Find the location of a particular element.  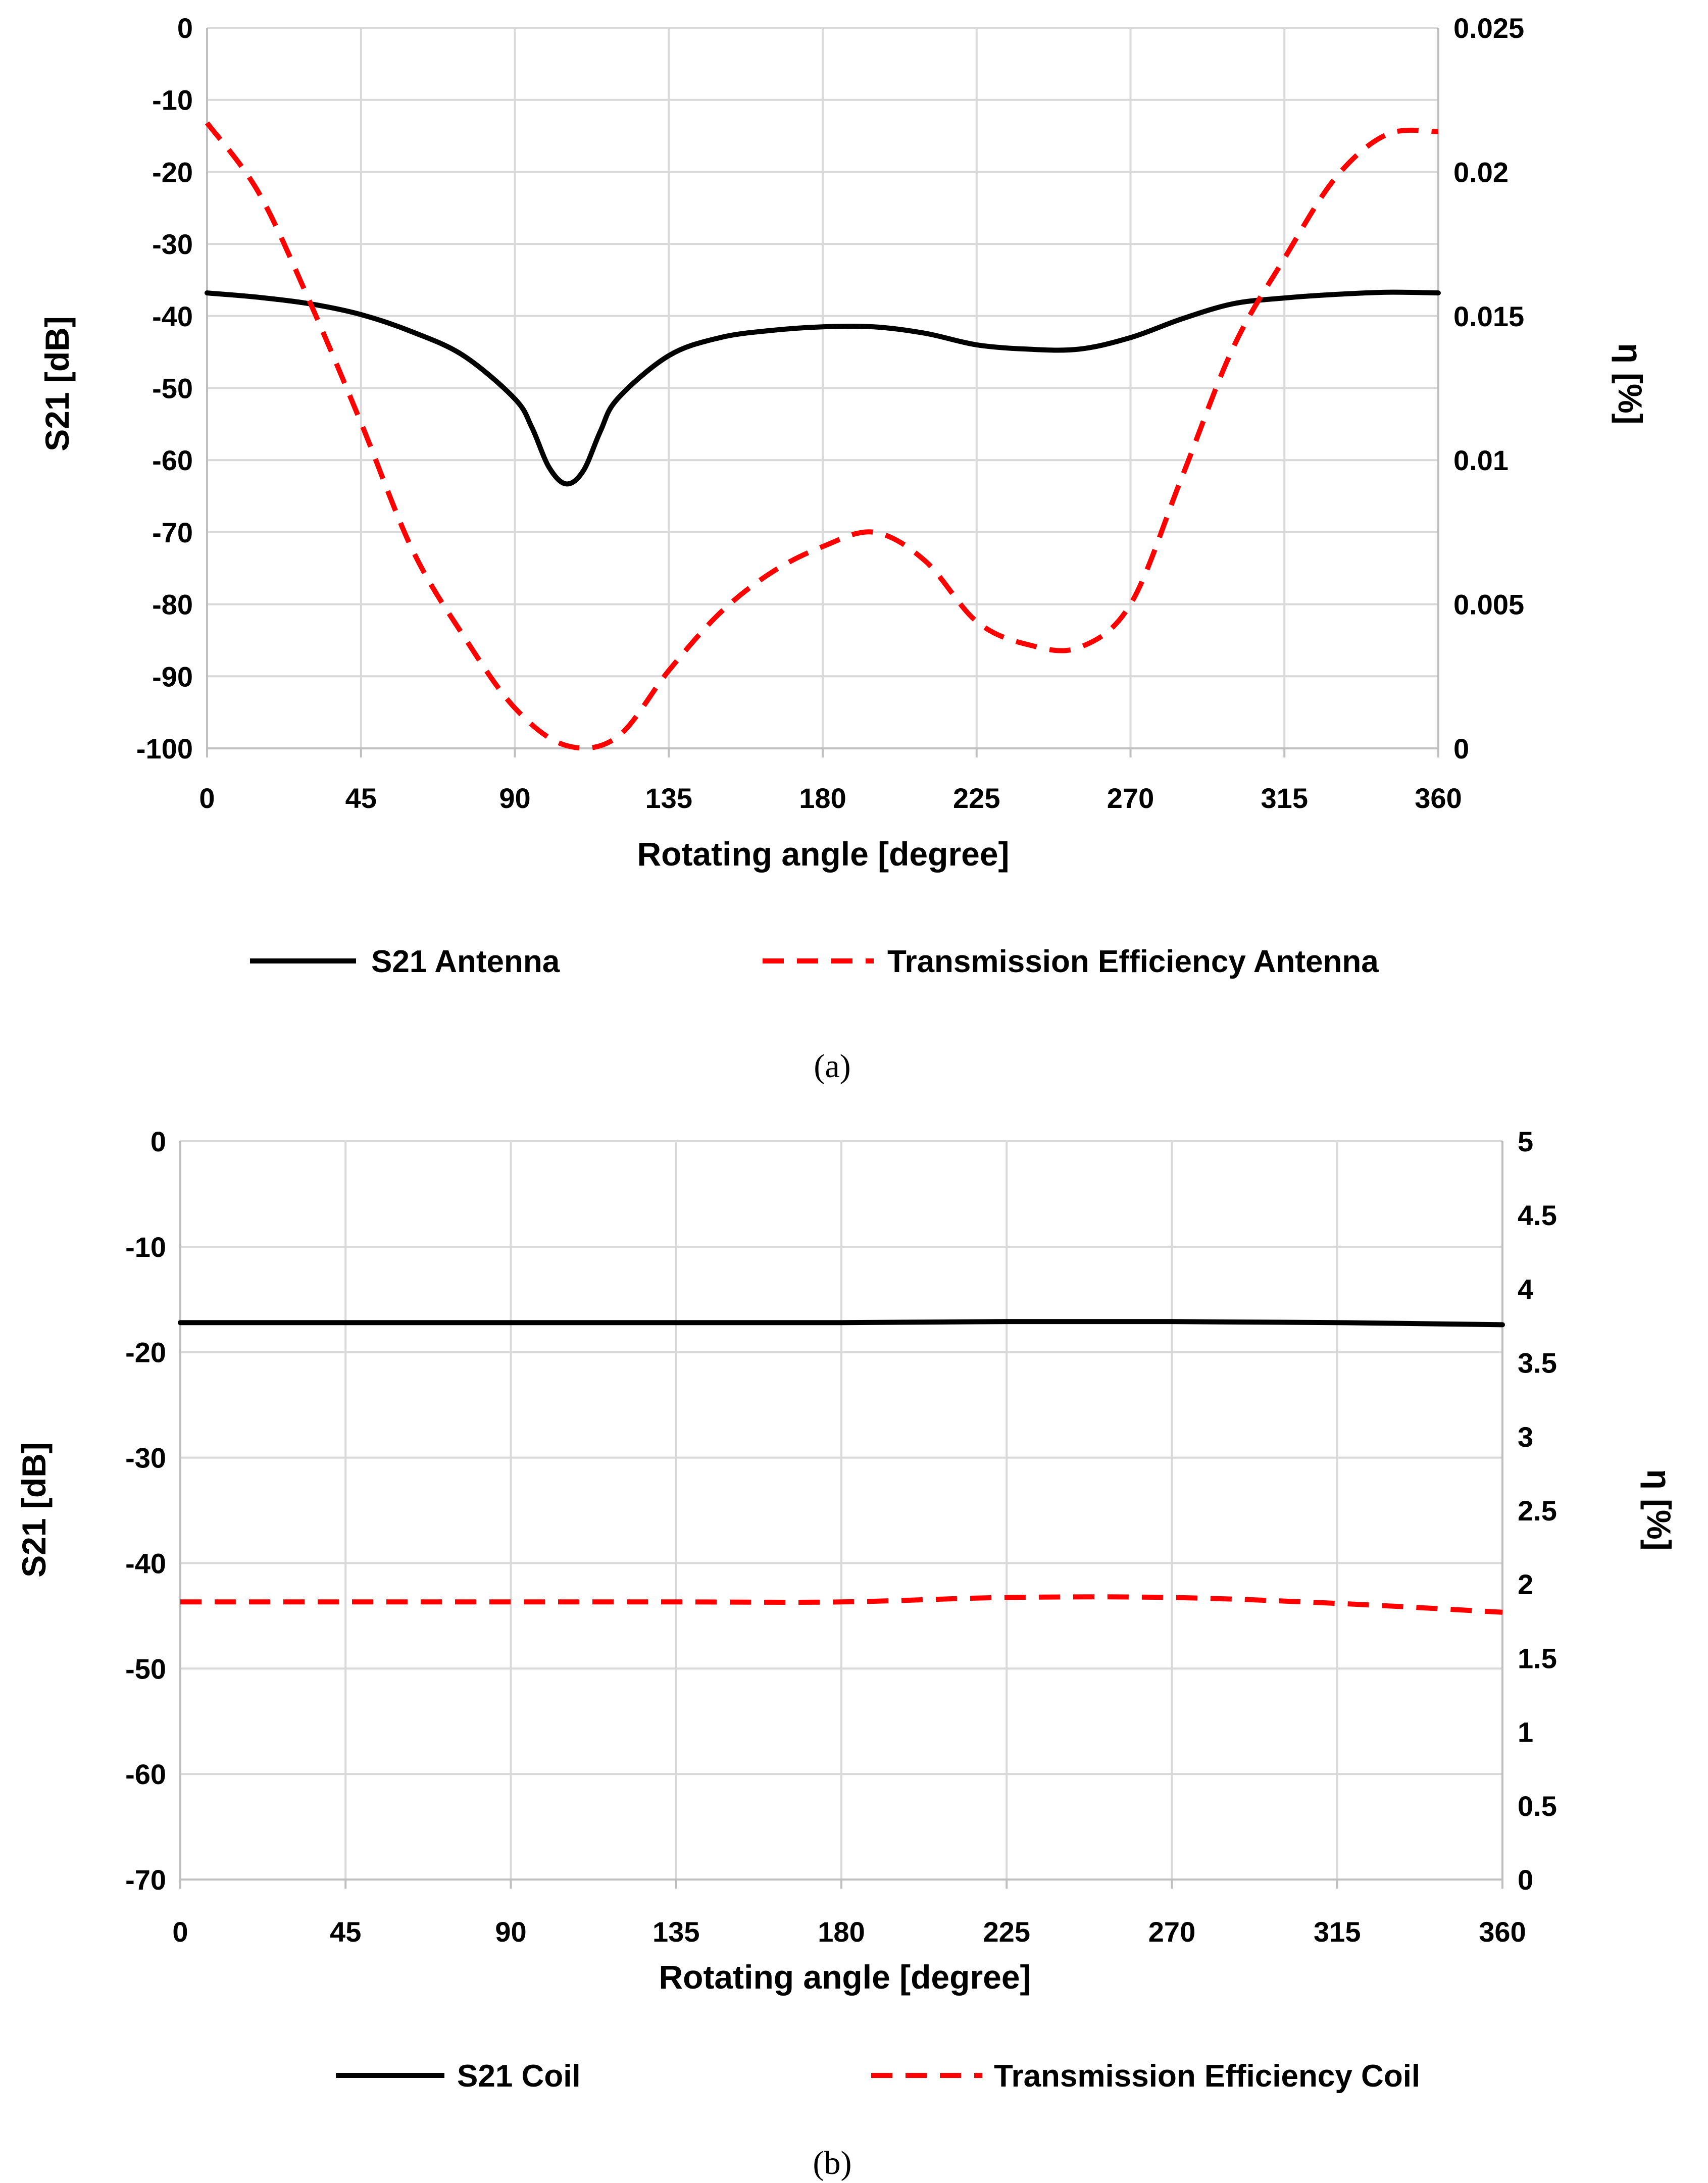

x-axis-title-a: Rotating angle [degree] is located at coordinates (823, 854).